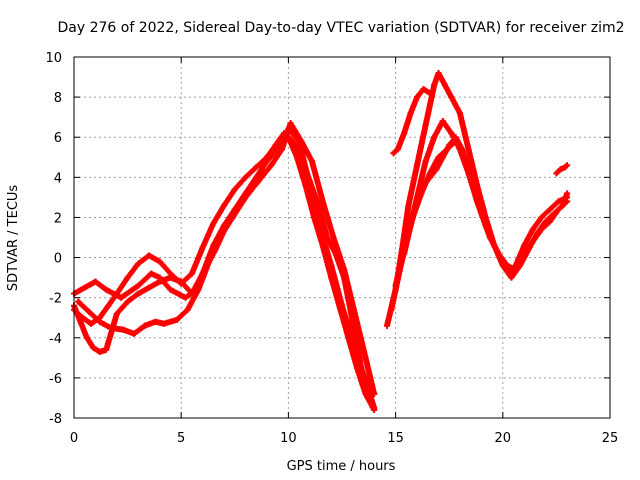  What do you see at coordinates (55, 379) in the screenshot?
I see `y-tick-label: -6` at bounding box center [55, 379].